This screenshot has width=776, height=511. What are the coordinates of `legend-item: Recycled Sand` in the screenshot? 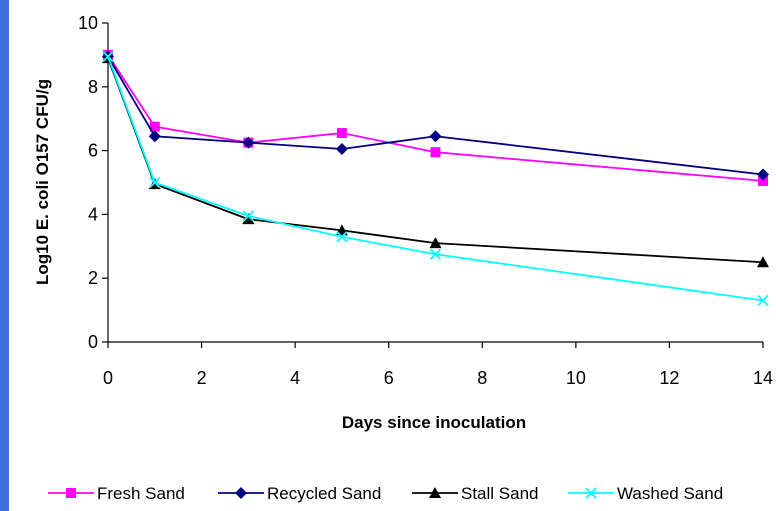 It's located at (299, 493).